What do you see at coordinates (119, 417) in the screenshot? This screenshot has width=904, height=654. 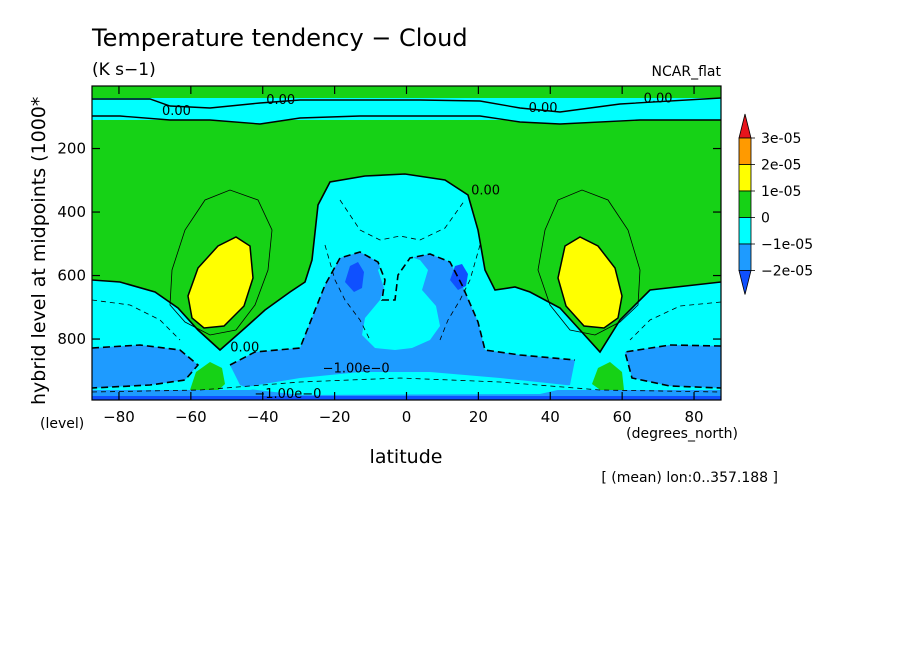 I see `x-tick-label: −80` at bounding box center [119, 417].